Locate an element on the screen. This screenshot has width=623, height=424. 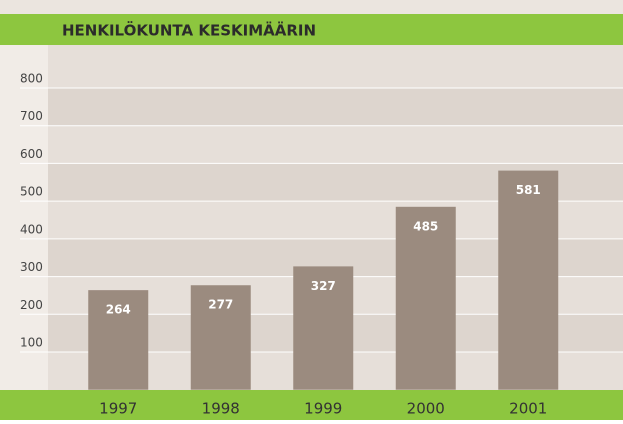
value-label: 327 is located at coordinates (323, 286).